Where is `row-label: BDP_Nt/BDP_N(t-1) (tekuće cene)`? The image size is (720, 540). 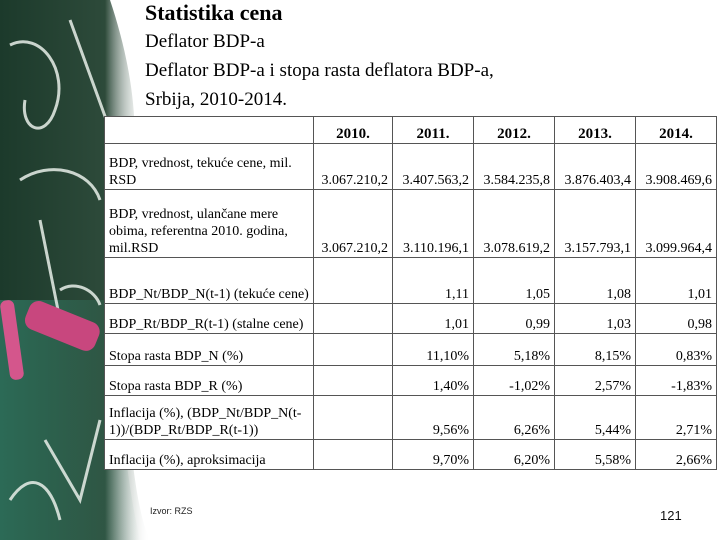
row-label: BDP_Nt/BDP_N(t-1) (tekuće cene) is located at coordinates (209, 280).